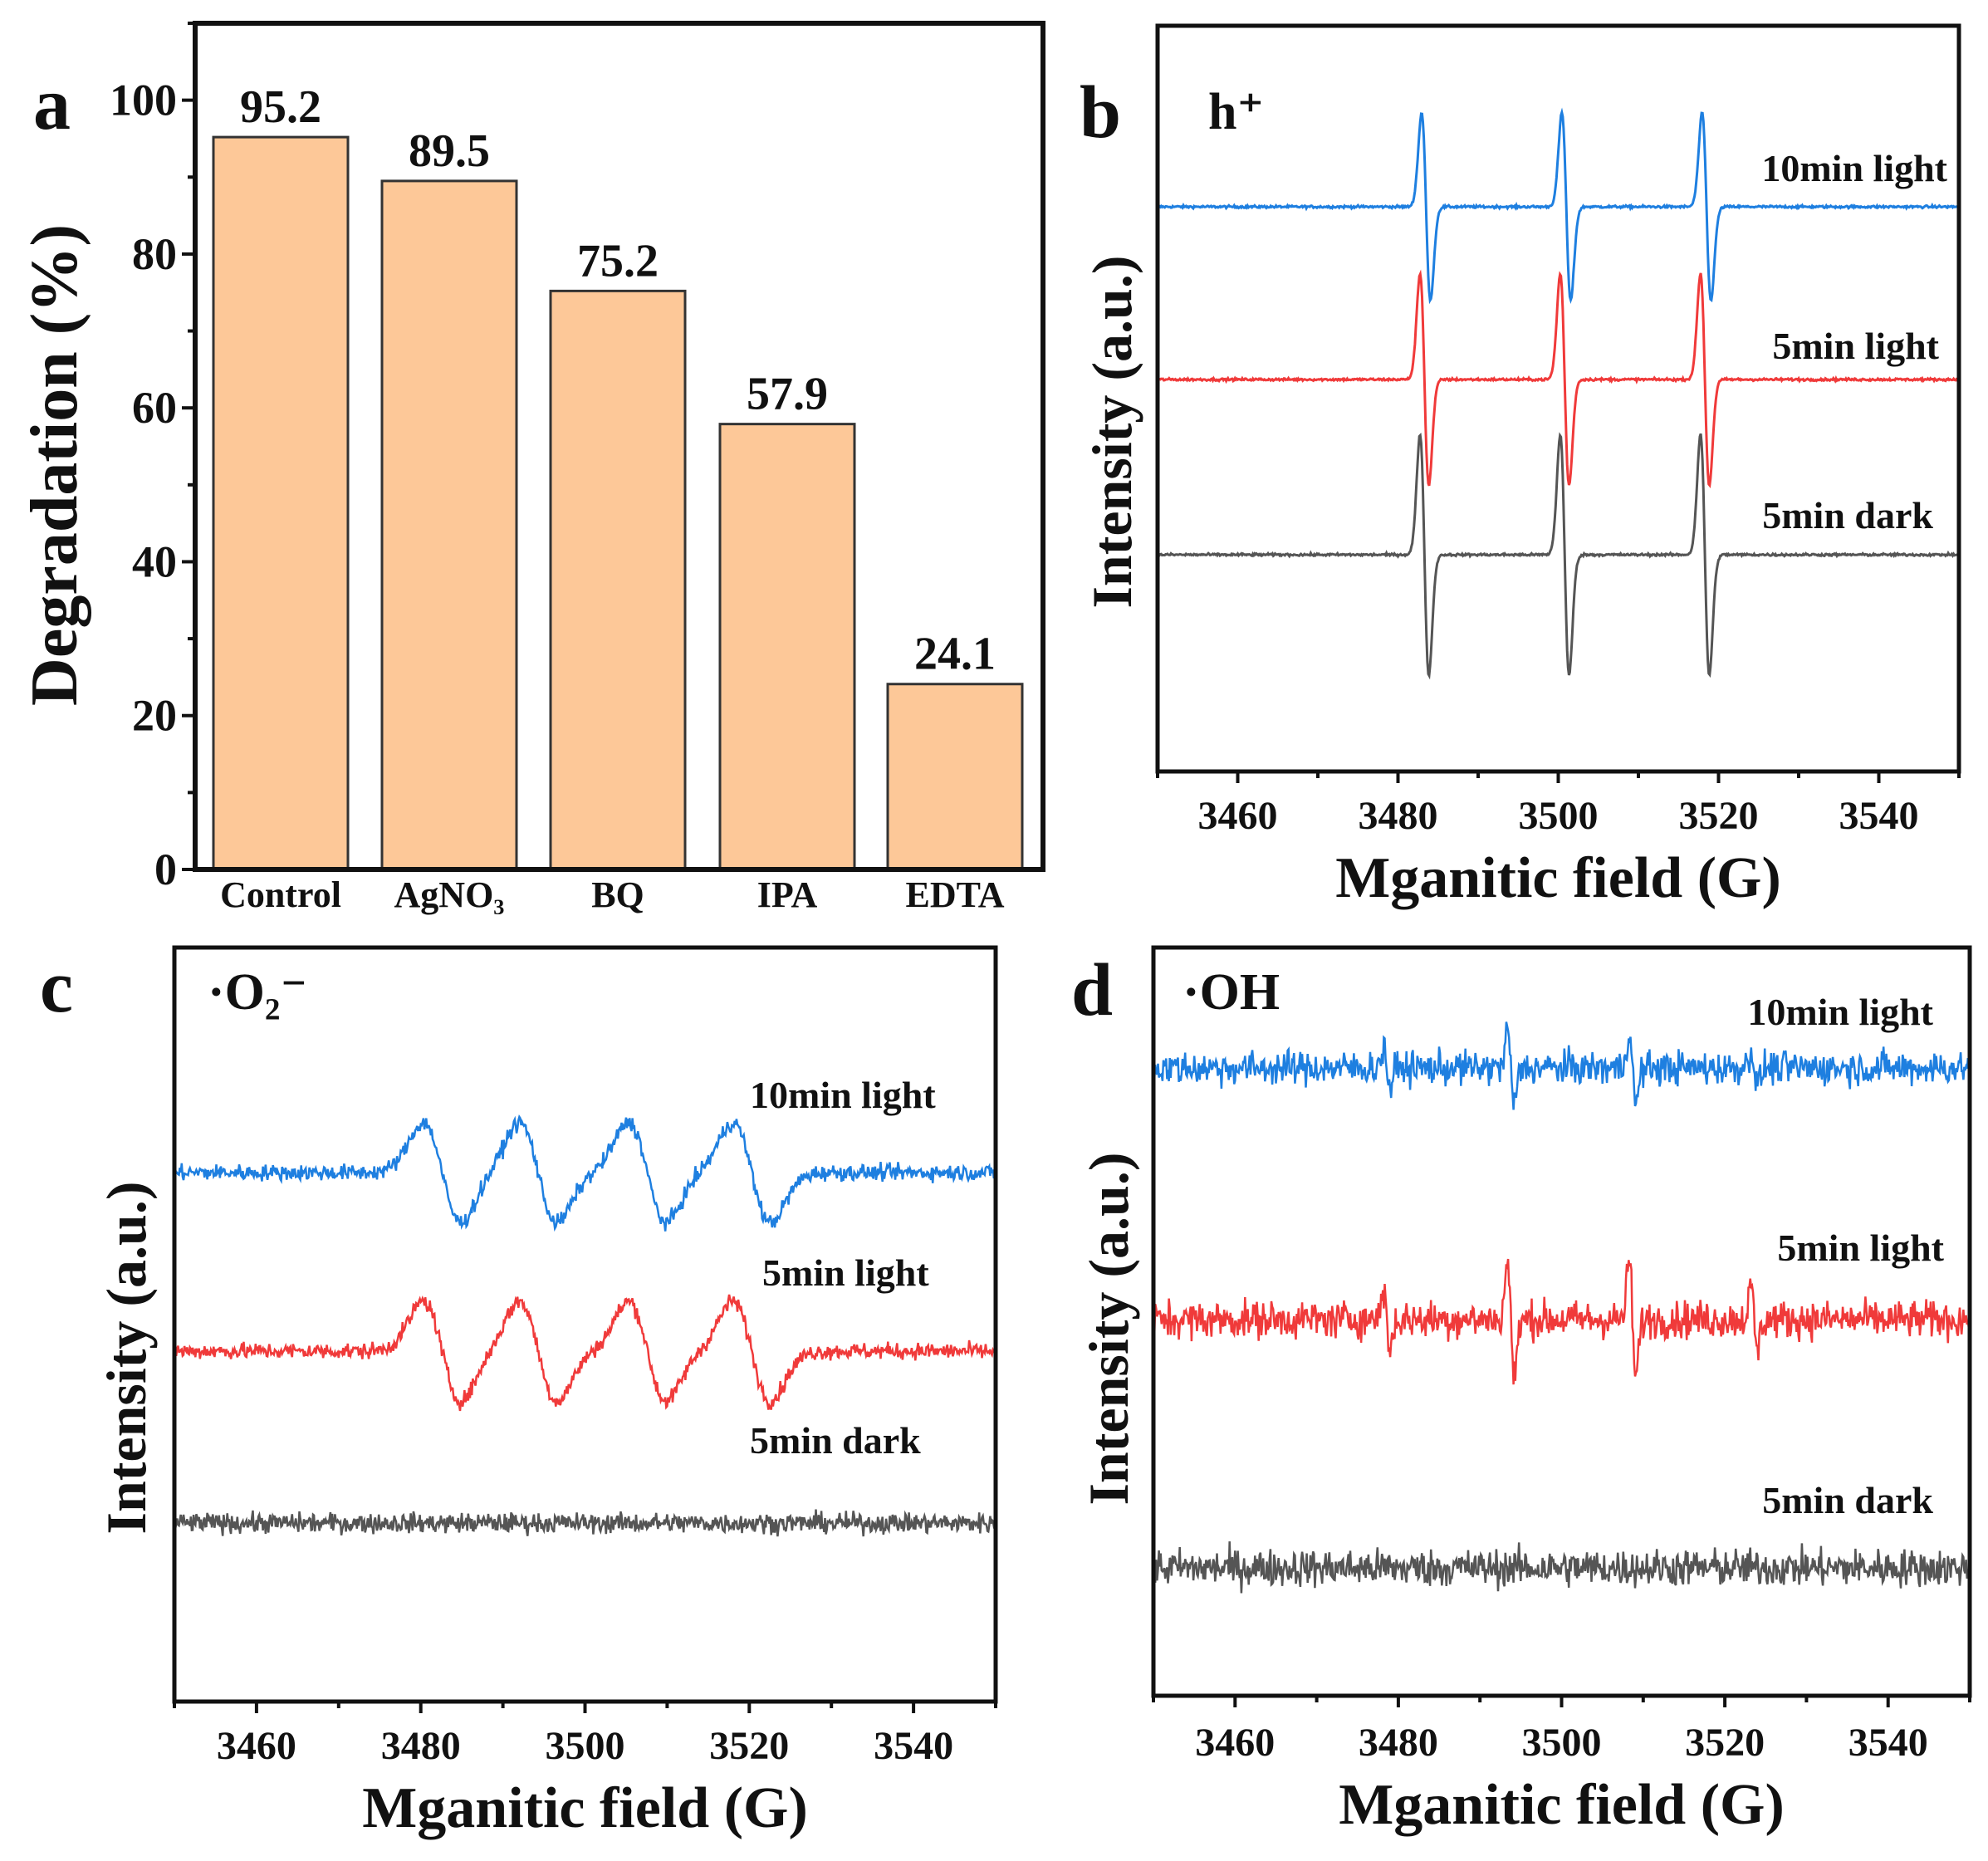 This screenshot has height=1861, width=1988. I want to click on y-tick-label: 80, so click(154, 254).